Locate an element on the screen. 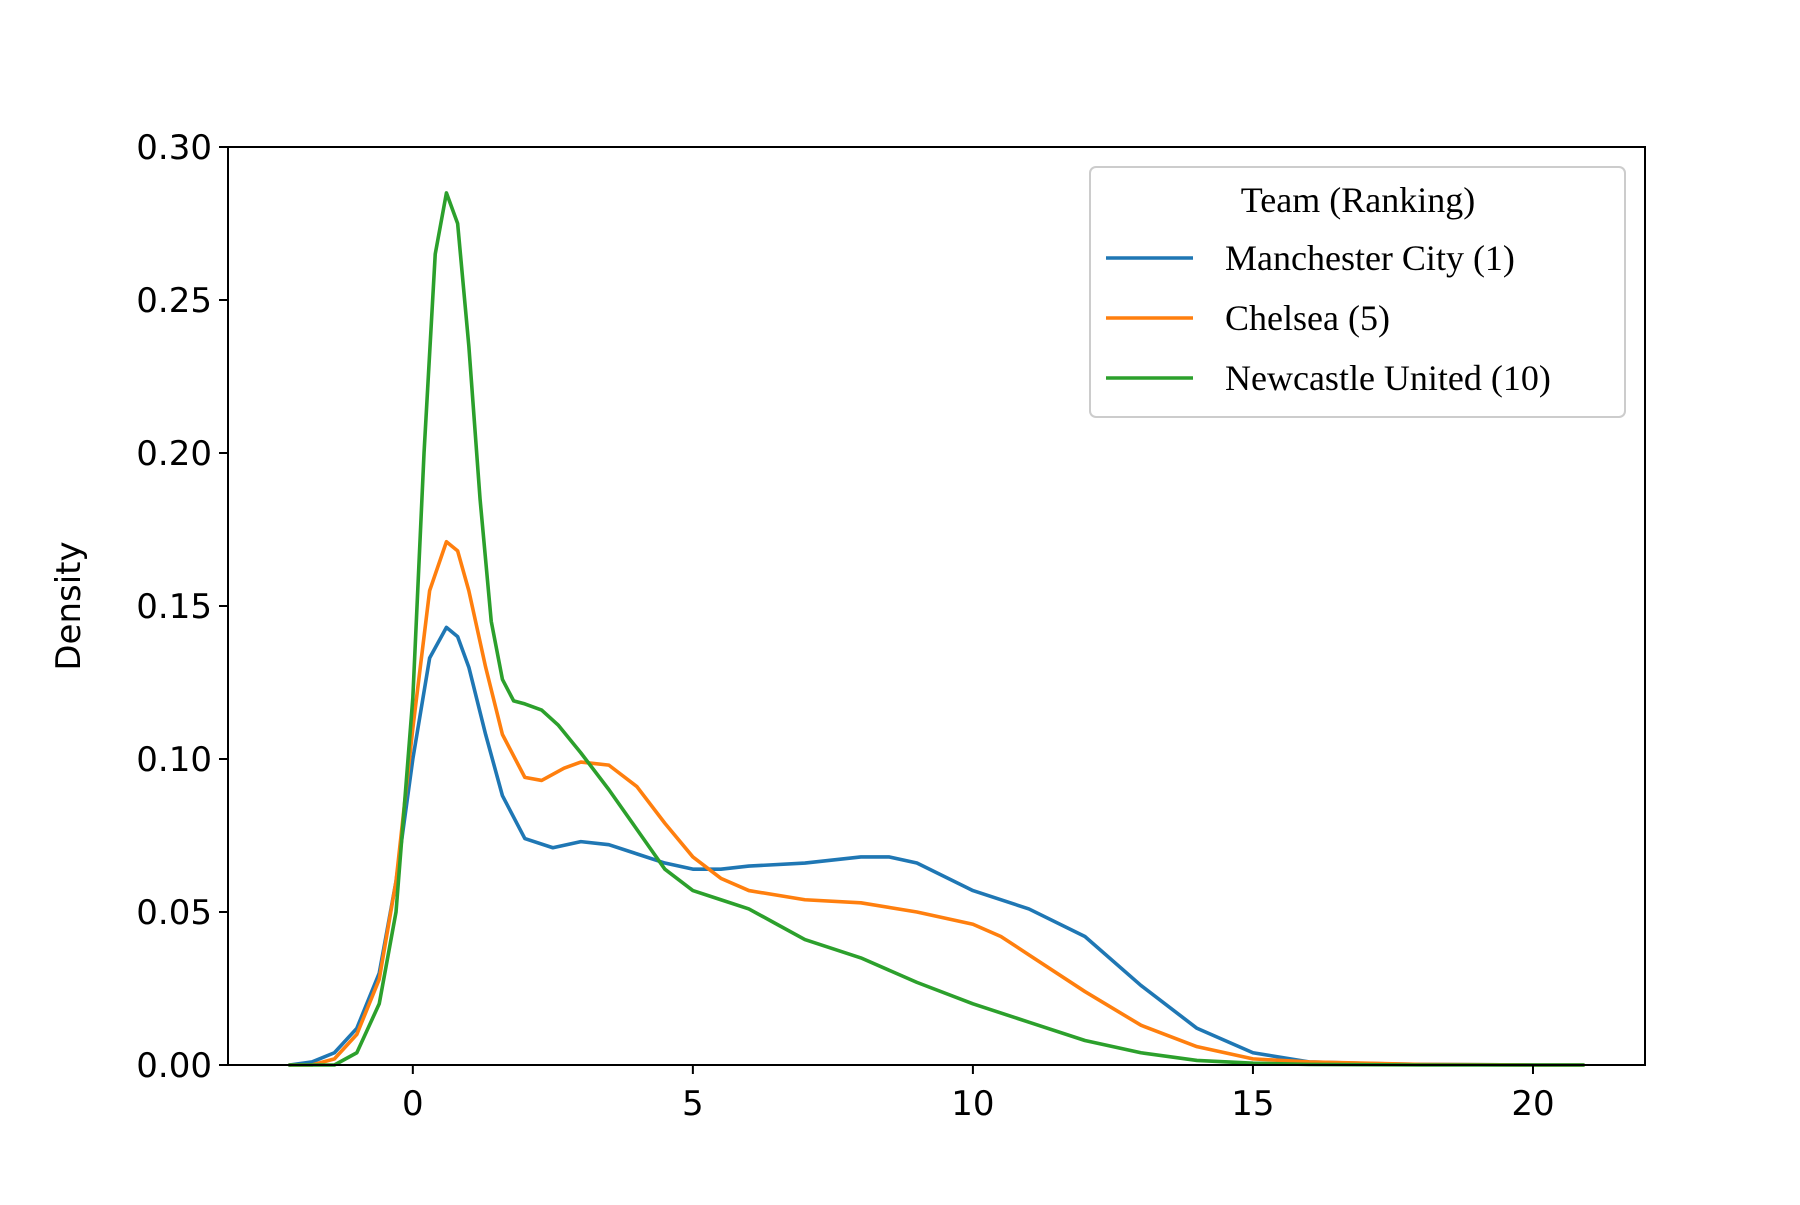 The height and width of the screenshot is (1205, 1800). legend-label: Manchester City (1) is located at coordinates (1370, 258).